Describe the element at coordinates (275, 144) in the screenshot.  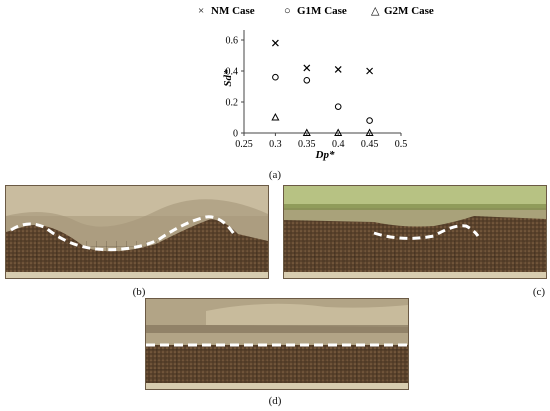
I see `x-tick-label: 0.3` at that location.